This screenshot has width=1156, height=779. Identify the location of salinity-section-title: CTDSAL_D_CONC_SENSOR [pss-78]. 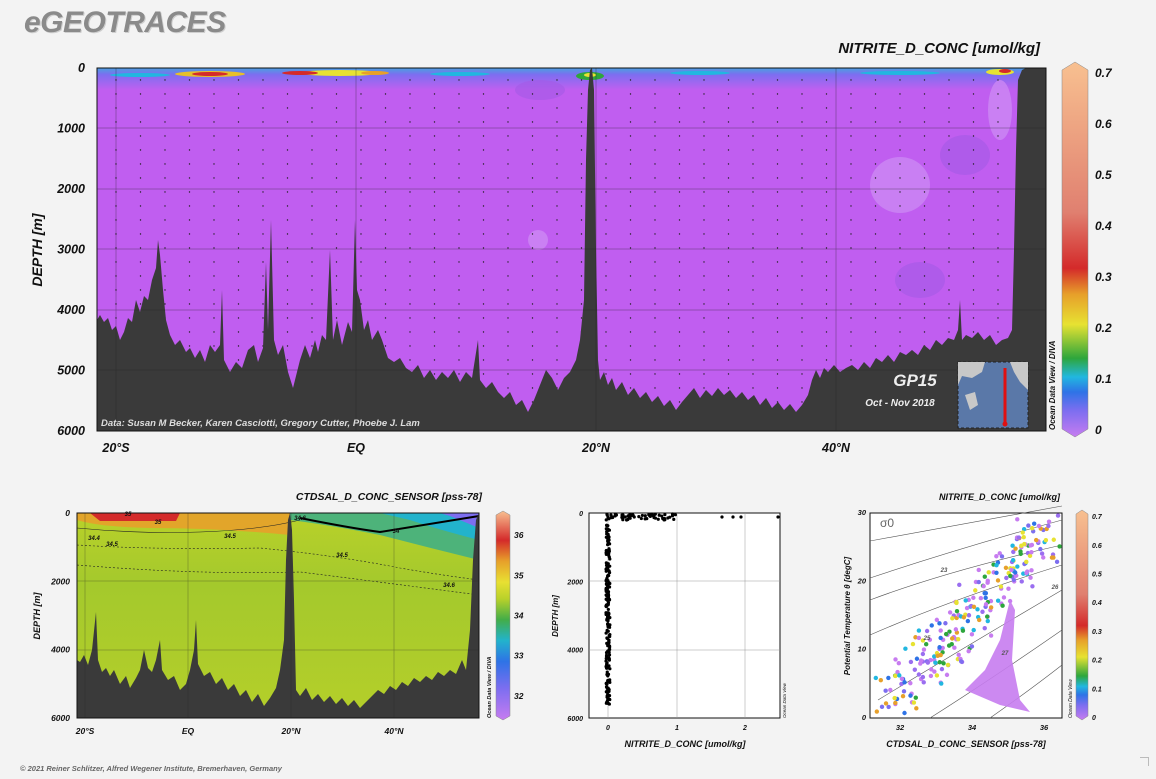
(389, 497).